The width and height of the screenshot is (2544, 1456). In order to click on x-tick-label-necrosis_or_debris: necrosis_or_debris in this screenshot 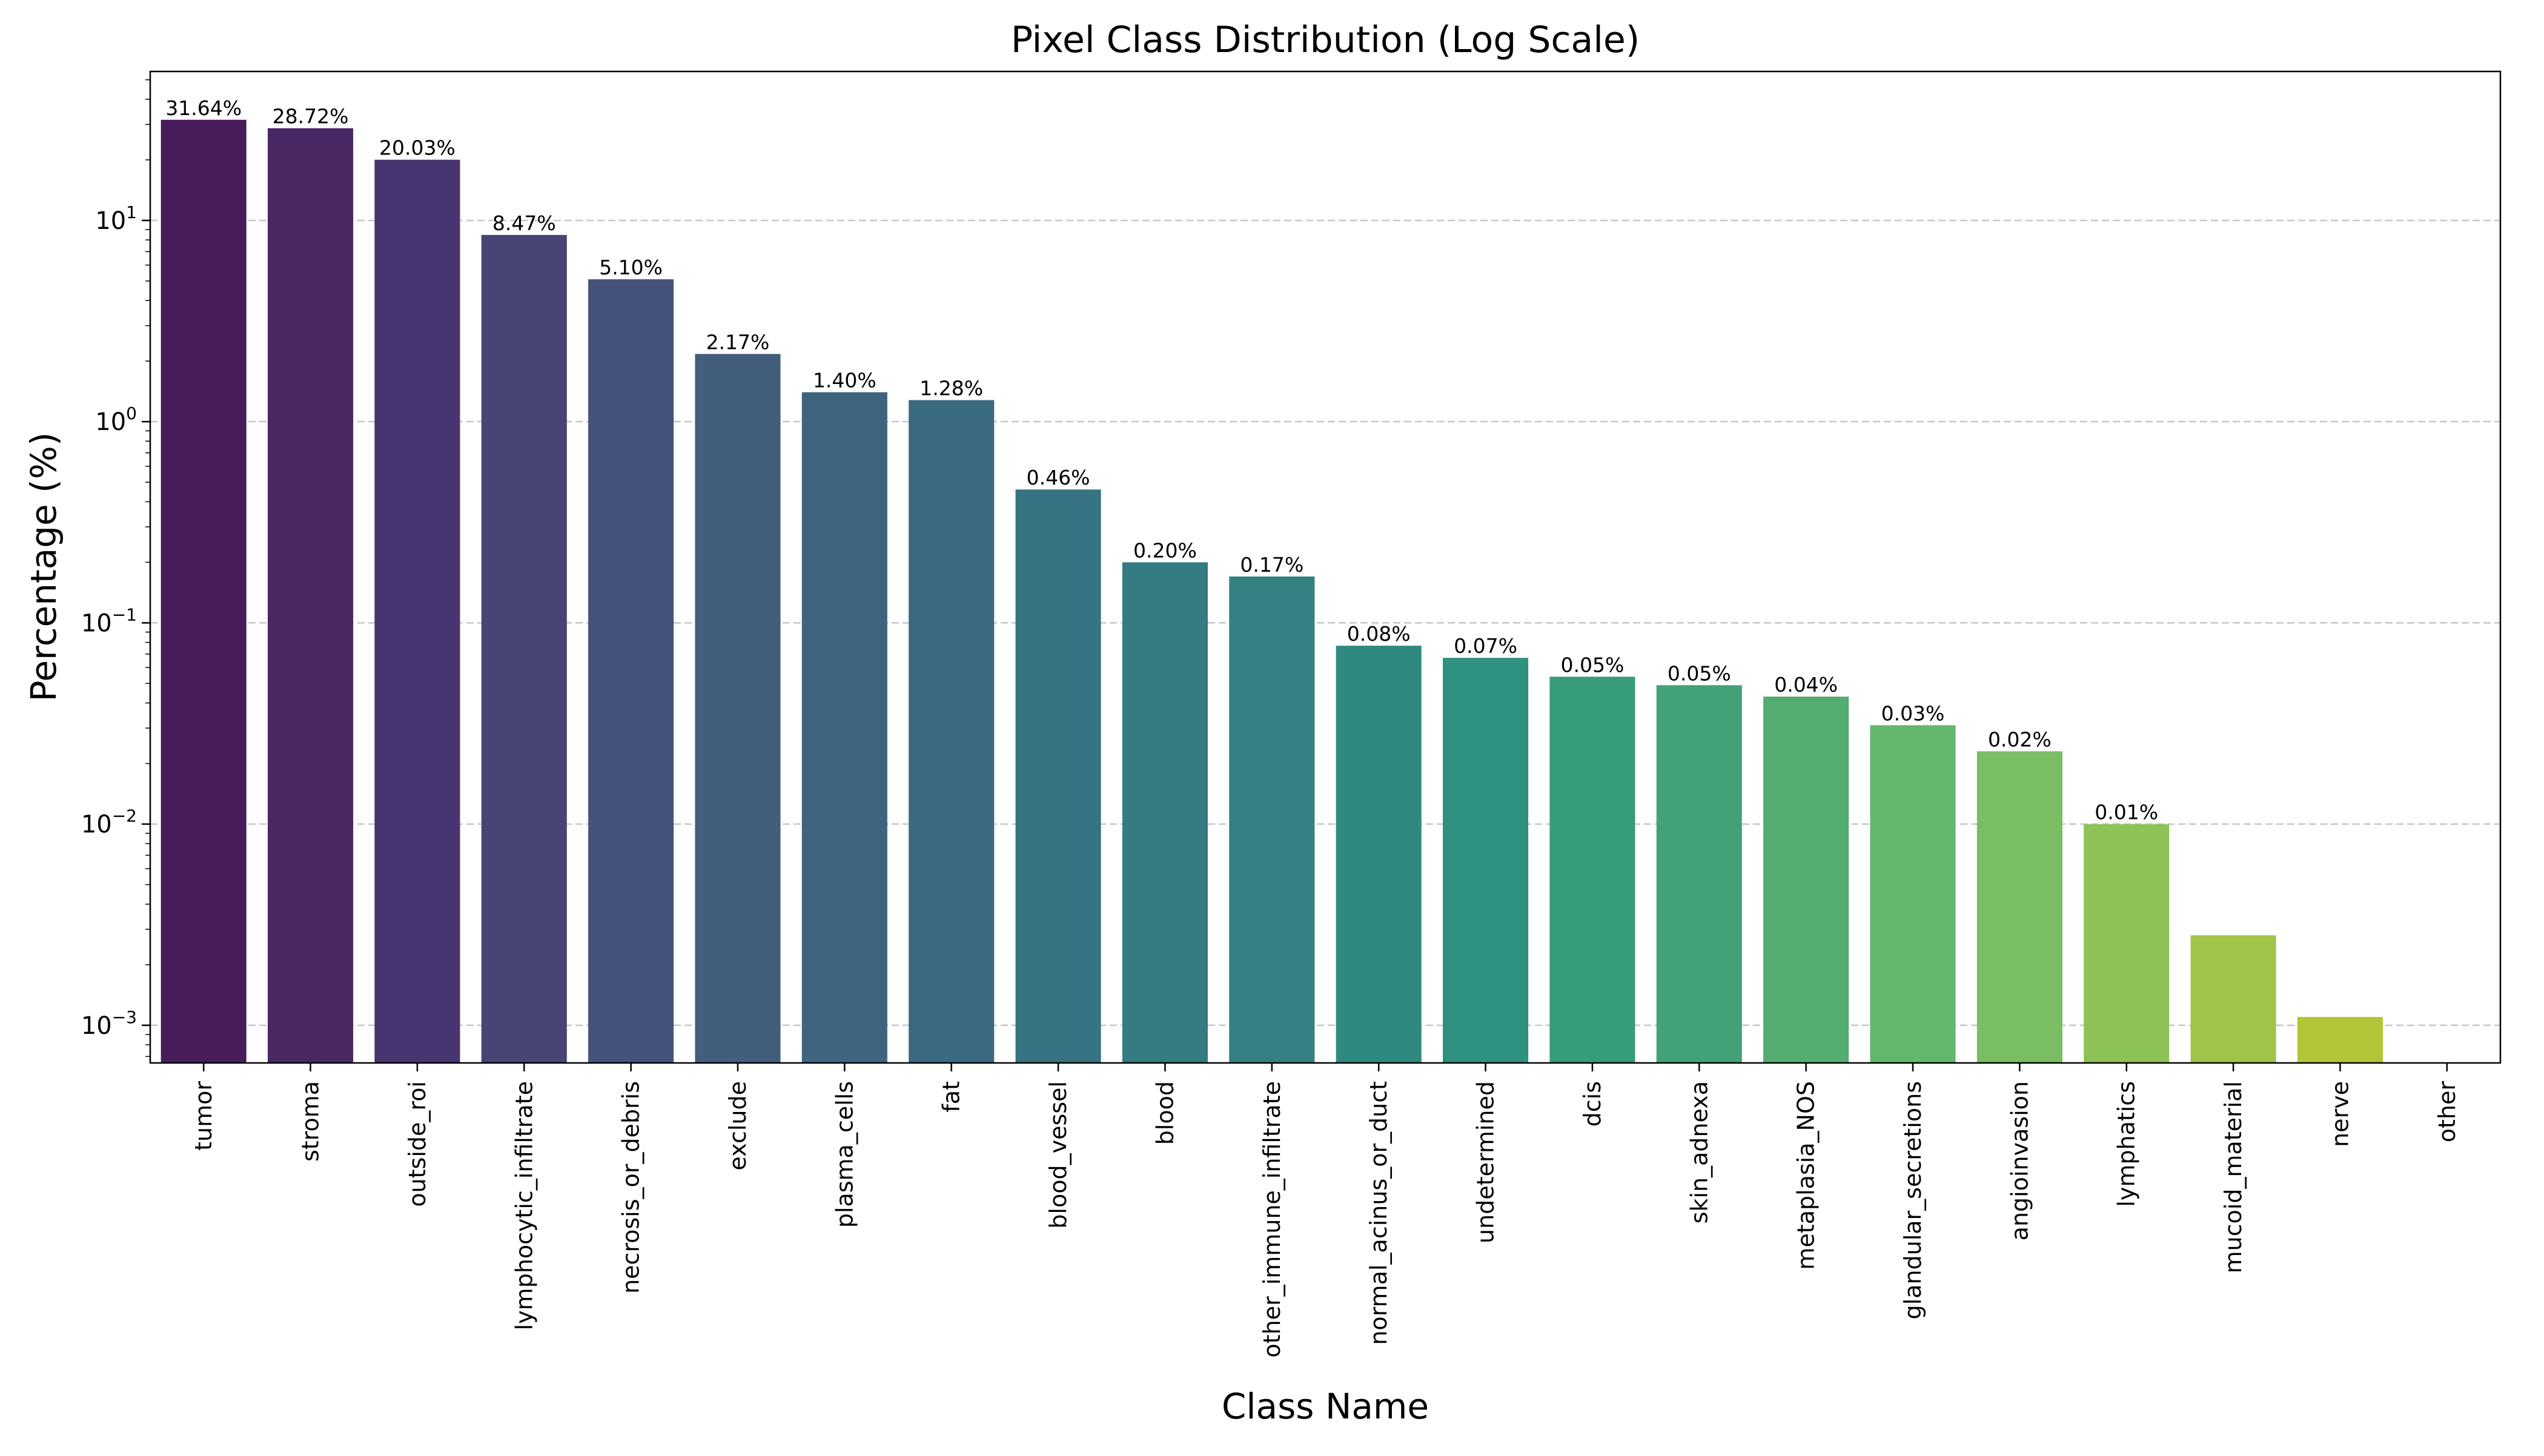, I will do `click(631, 1187)`.